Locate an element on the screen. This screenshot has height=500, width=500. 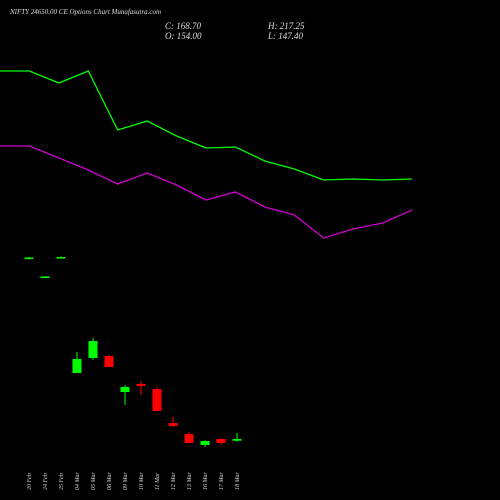
x-tick-label: 25 Feb is located at coordinates (62, 481).